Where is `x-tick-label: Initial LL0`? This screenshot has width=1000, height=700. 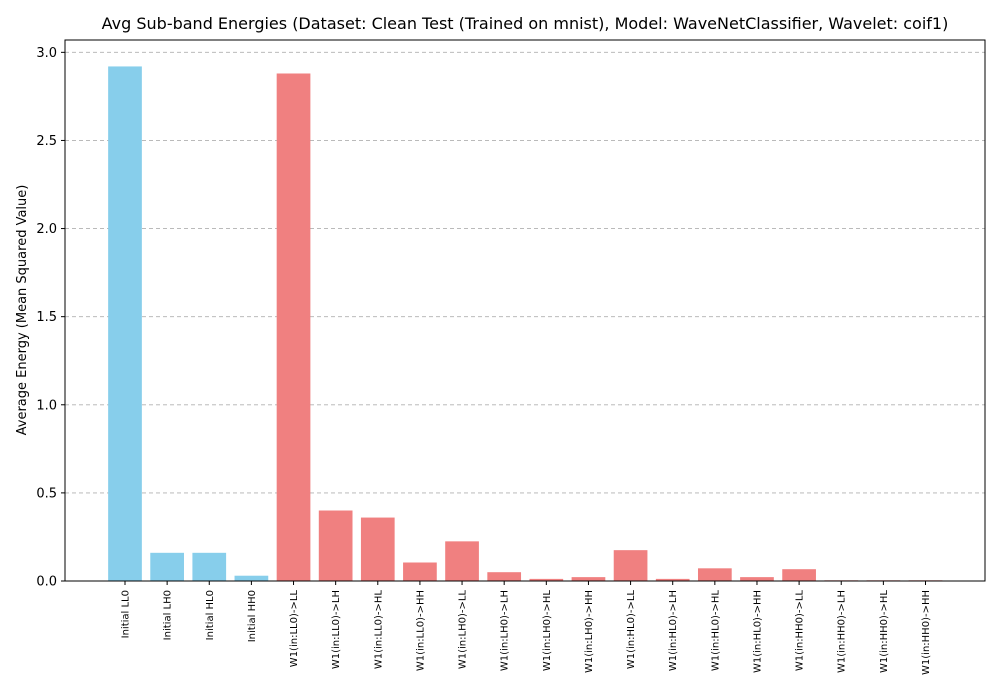
x-tick-label: Initial LL0 is located at coordinates (126, 614).